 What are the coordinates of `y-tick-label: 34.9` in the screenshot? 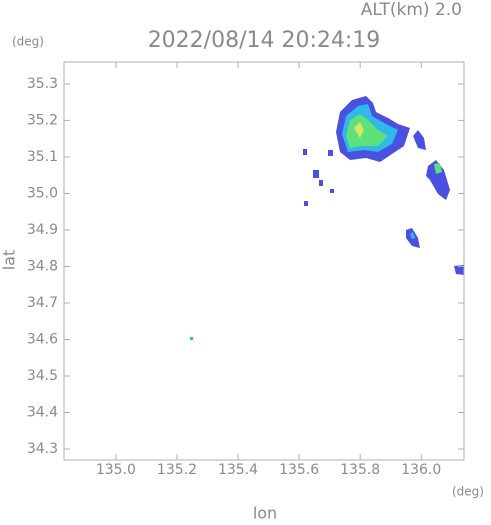 It's located at (42, 230).